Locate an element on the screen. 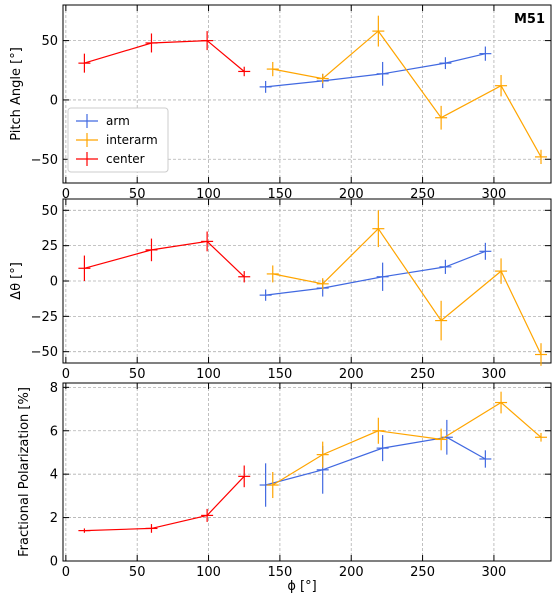 The height and width of the screenshot is (594, 559). legend-label-interarm: interarm is located at coordinates (132, 140).